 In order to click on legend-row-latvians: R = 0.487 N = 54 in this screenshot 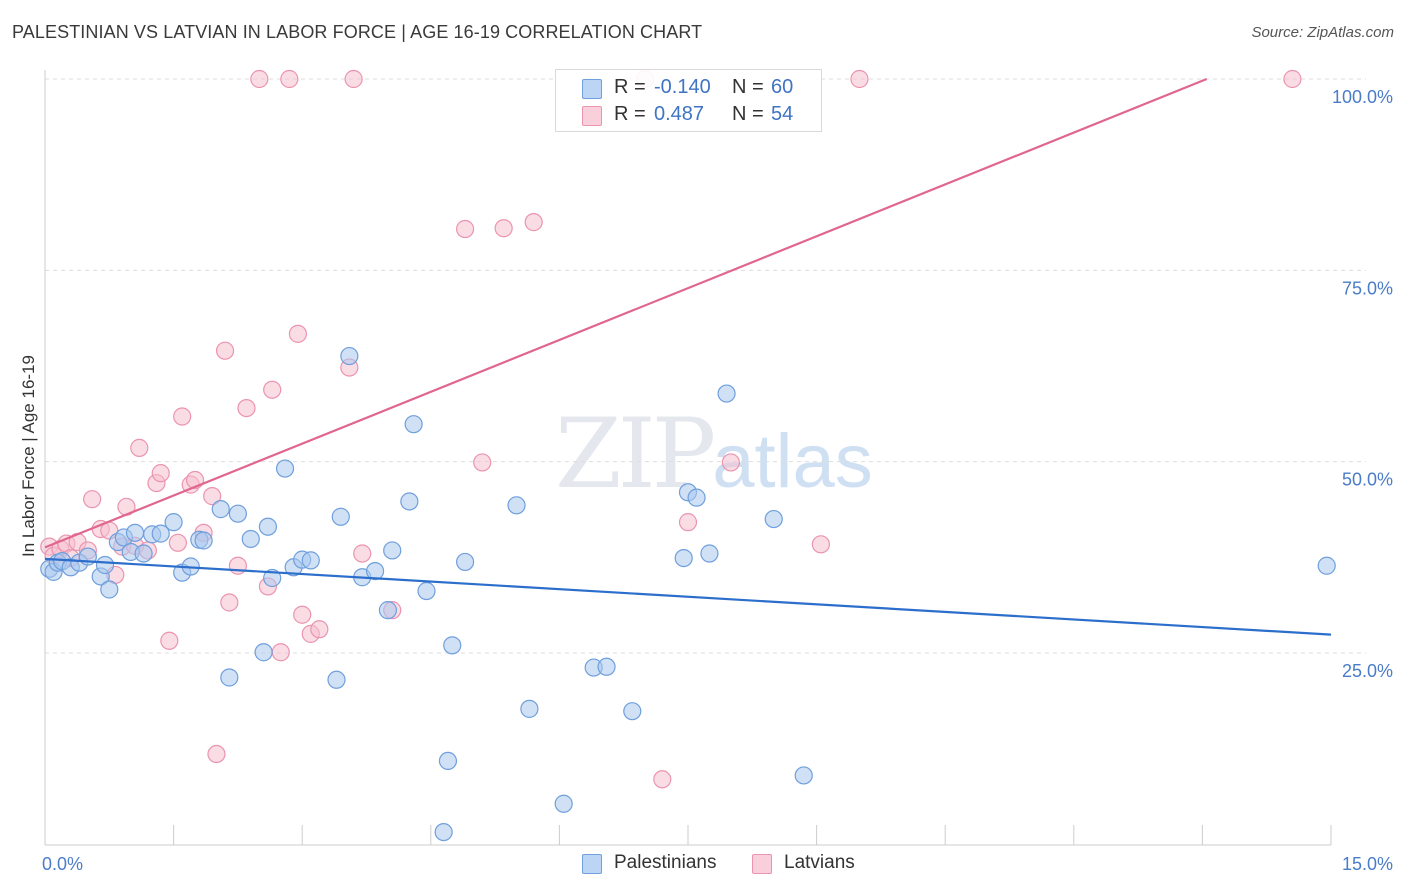, I will do `click(688, 115)`.